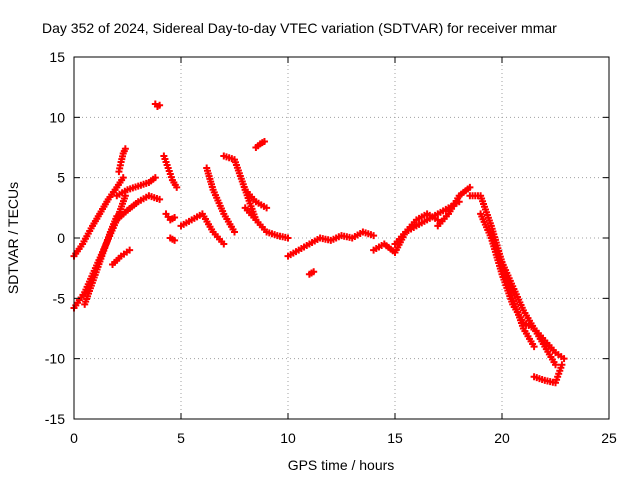 The width and height of the screenshot is (640, 480). Describe the element at coordinates (288, 438) in the screenshot. I see `x-tick-label-2: 10` at that location.